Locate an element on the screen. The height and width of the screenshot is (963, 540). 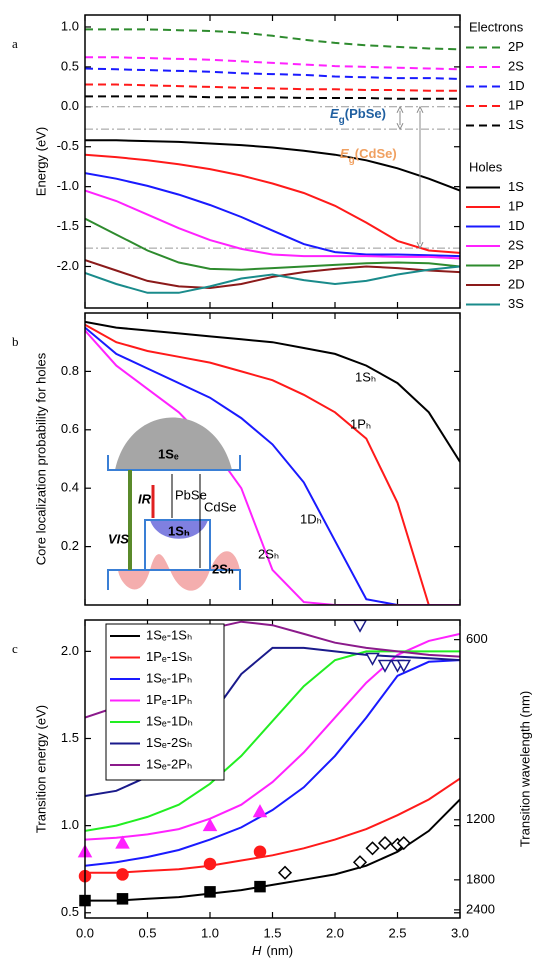
y-tick-label: 0.2 is located at coordinates (70, 545).